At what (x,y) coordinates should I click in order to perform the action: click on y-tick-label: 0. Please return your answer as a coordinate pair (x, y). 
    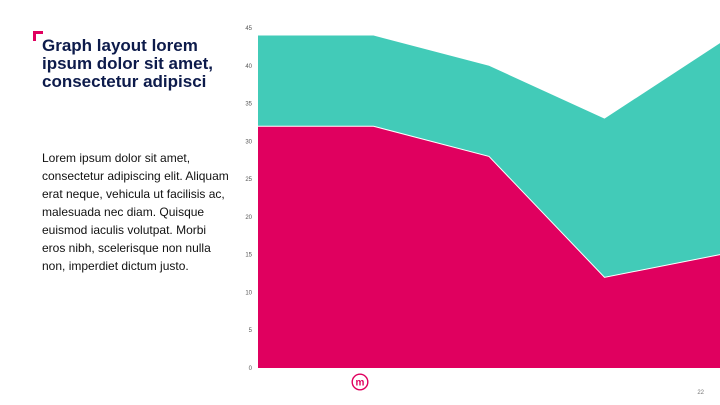
    Looking at the image, I should click on (251, 369).